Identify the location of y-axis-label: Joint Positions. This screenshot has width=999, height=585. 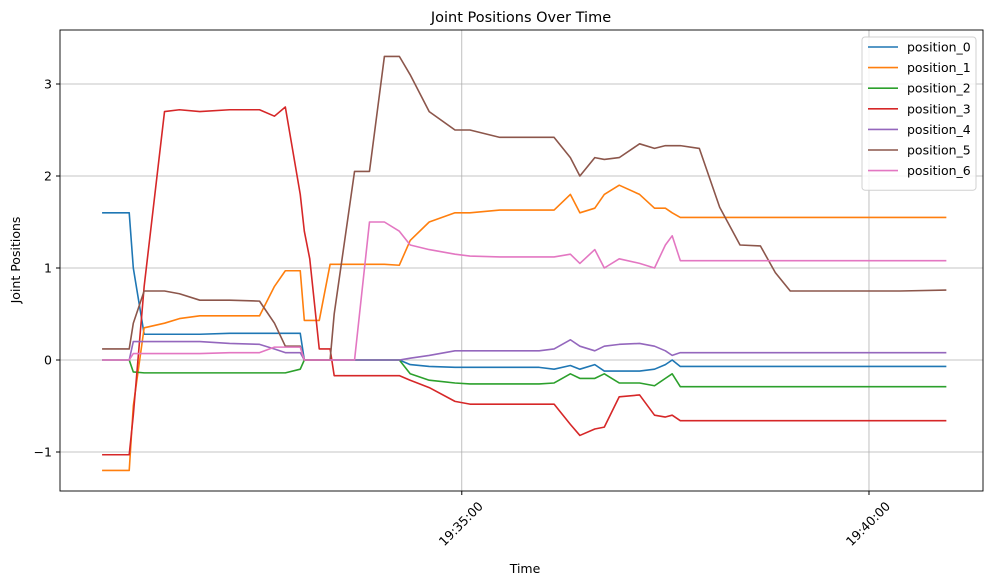
(15, 261).